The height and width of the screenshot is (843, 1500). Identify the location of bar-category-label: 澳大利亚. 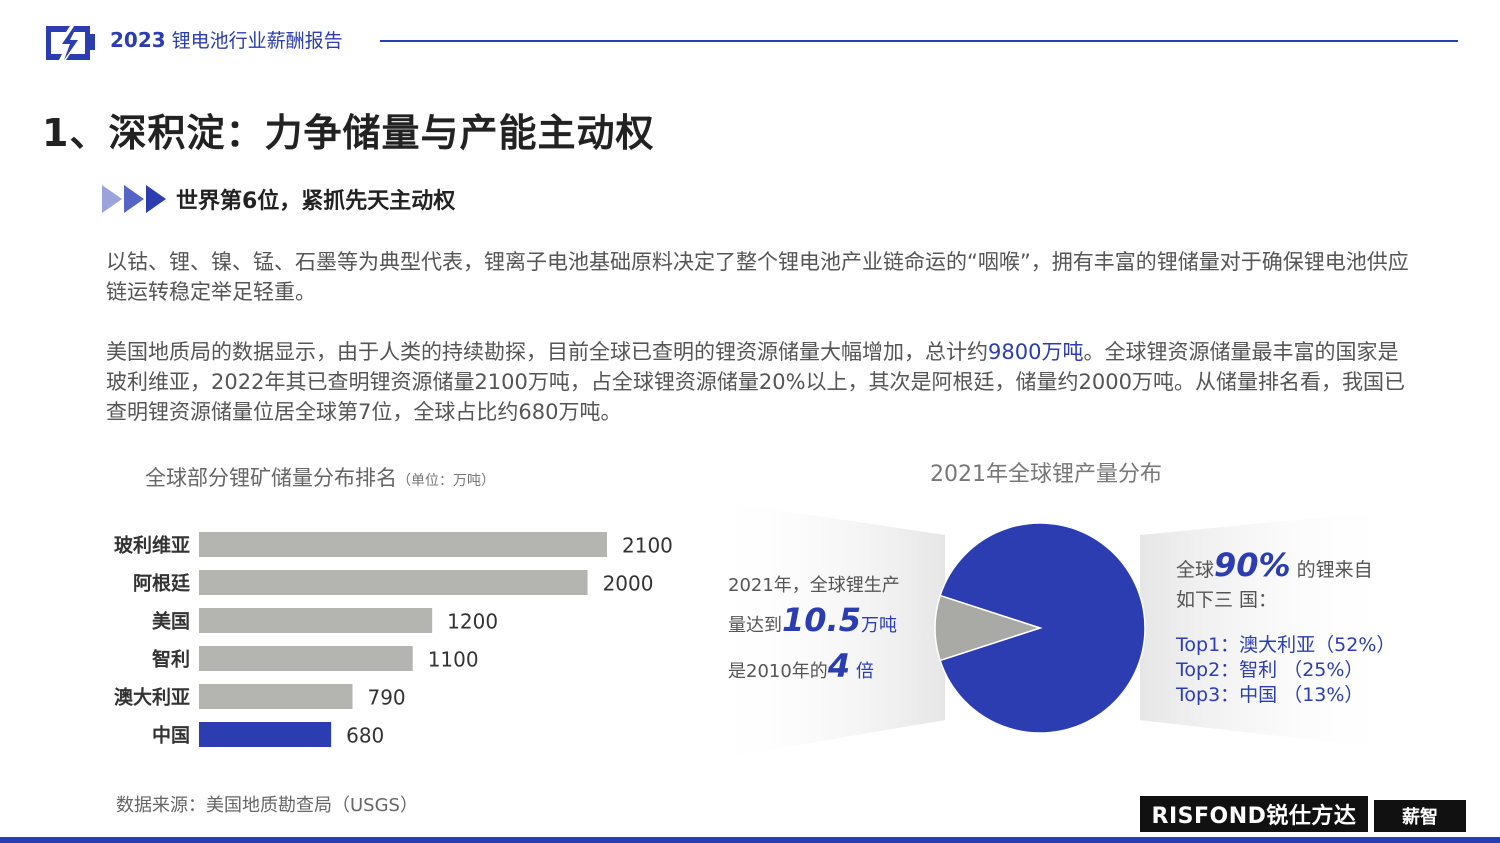
(152, 697).